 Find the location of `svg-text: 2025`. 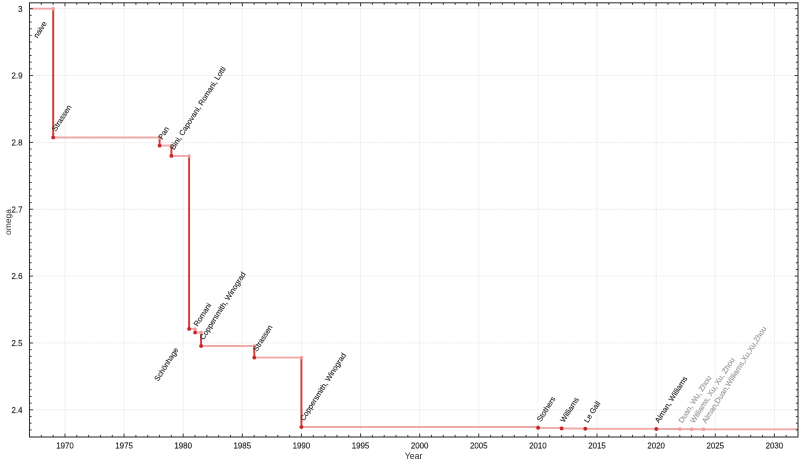

svg-text: 2025 is located at coordinates (715, 445).